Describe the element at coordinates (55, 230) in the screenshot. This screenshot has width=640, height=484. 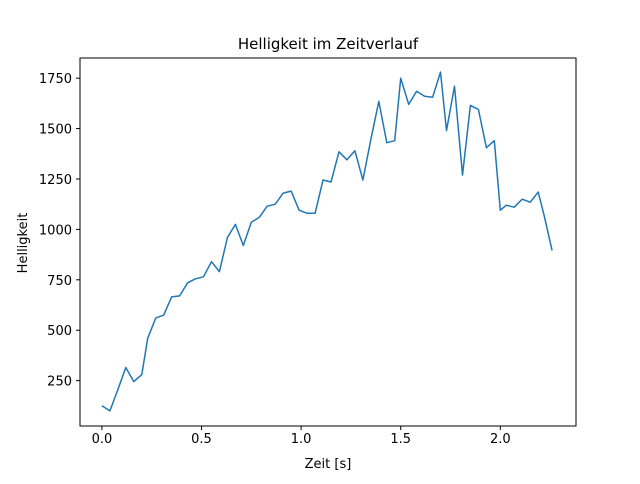
I see `y-tick-label: 1000` at that location.